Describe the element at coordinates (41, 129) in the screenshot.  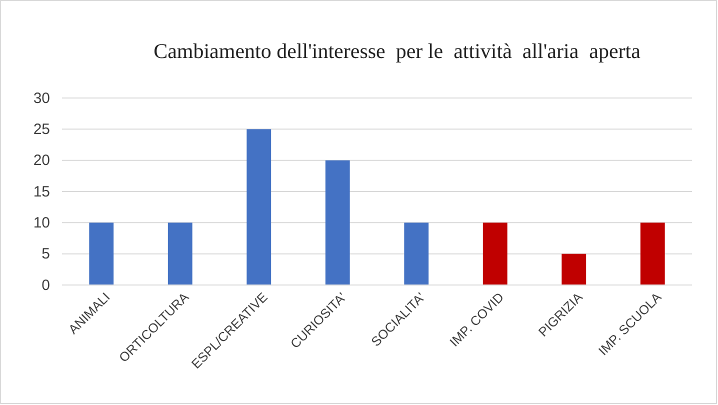
I see `y-tick-label: 25` at that location.